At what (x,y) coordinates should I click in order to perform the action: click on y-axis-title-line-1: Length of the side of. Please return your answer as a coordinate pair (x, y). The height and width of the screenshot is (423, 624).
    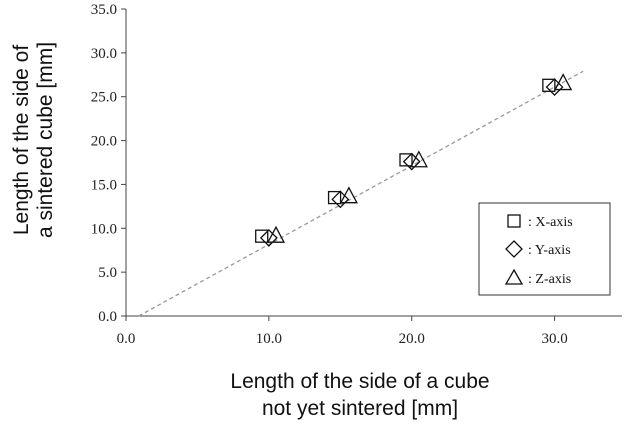
    Looking at the image, I should click on (21, 140).